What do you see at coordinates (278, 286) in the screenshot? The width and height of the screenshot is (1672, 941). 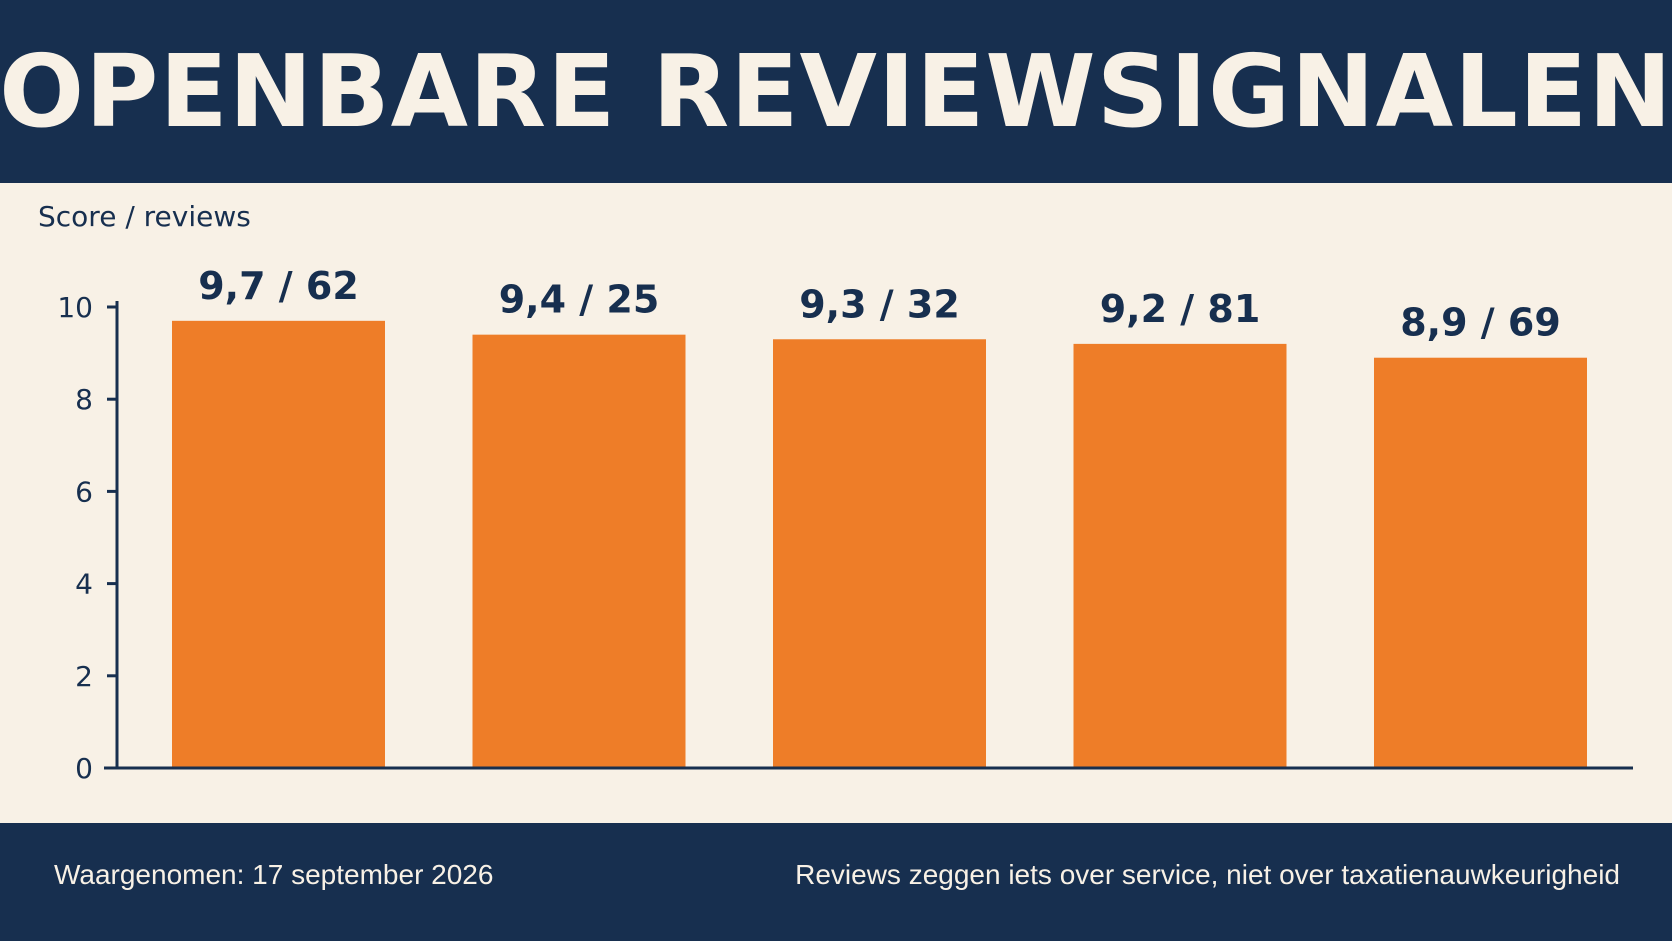 I see `bar-data-label: 9,7 / 62` at bounding box center [278, 286].